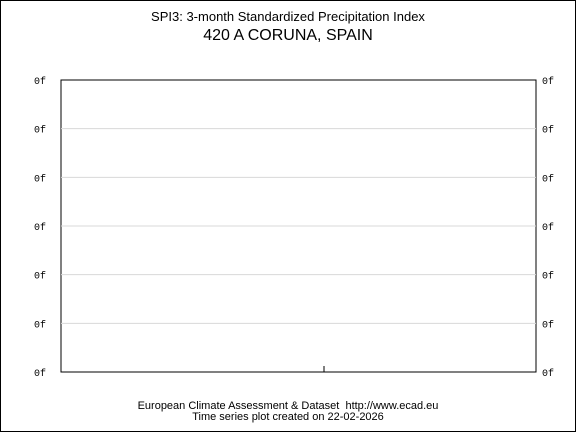 The width and height of the screenshot is (576, 432). I want to click on y-axis-left: 0f 0f 0f 0f 0f 0f 0f, so click(40, 228).